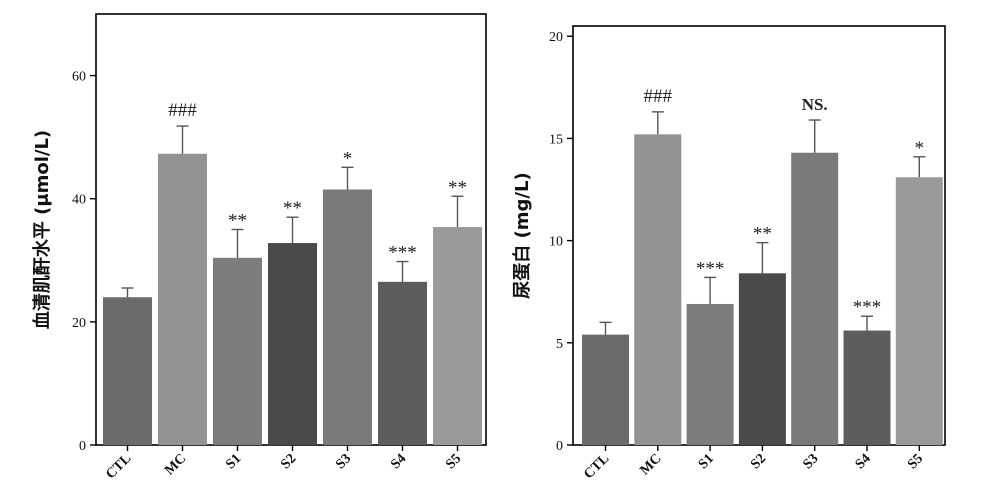 This screenshot has height=499, width=986. What do you see at coordinates (556, 139) in the screenshot?
I see `y-tick-label: 15` at bounding box center [556, 139].